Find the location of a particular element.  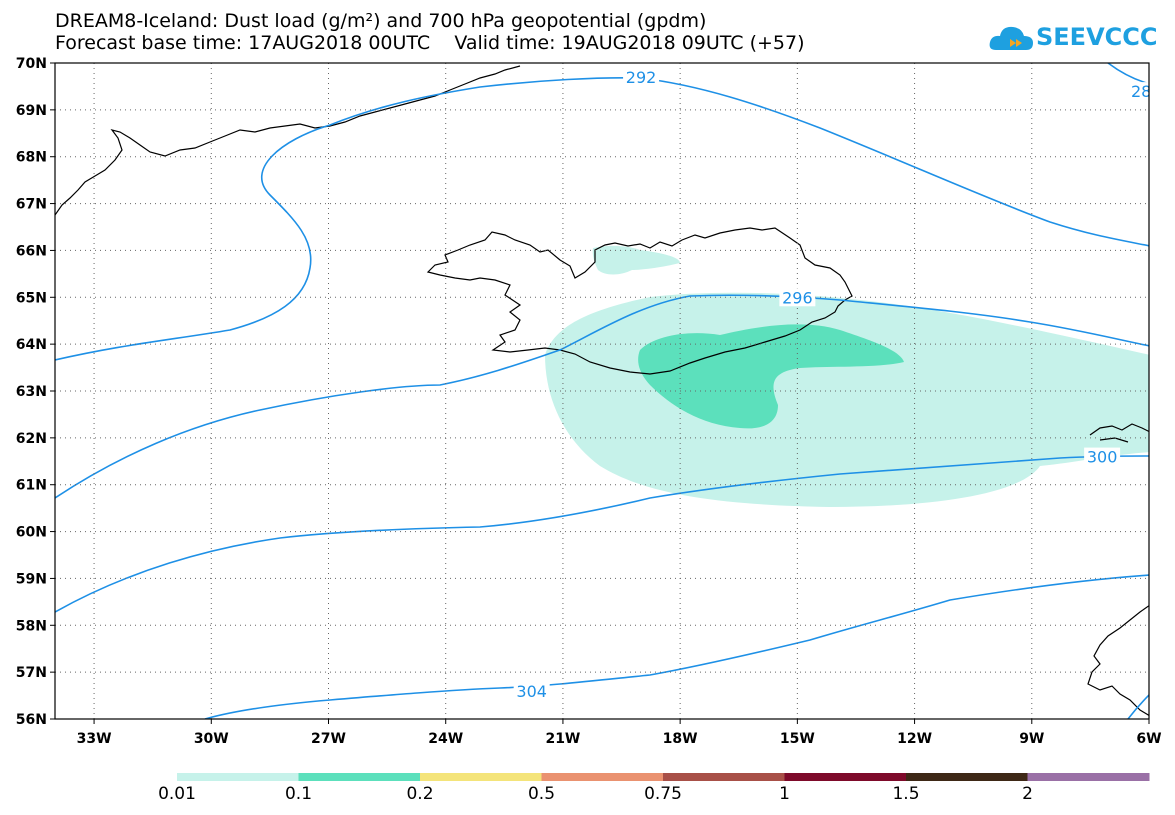

lat-tick-label: 68N is located at coordinates (31, 158).